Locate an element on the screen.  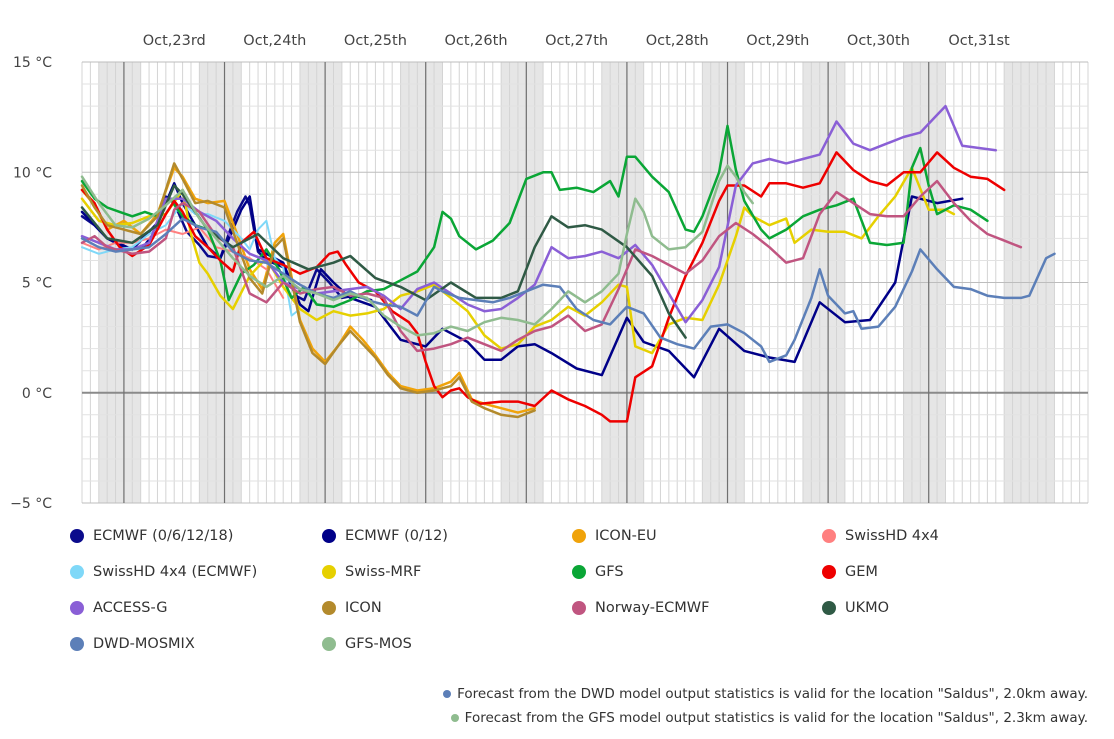
series-line-gfs-mos is located at coordinates (417, 250).